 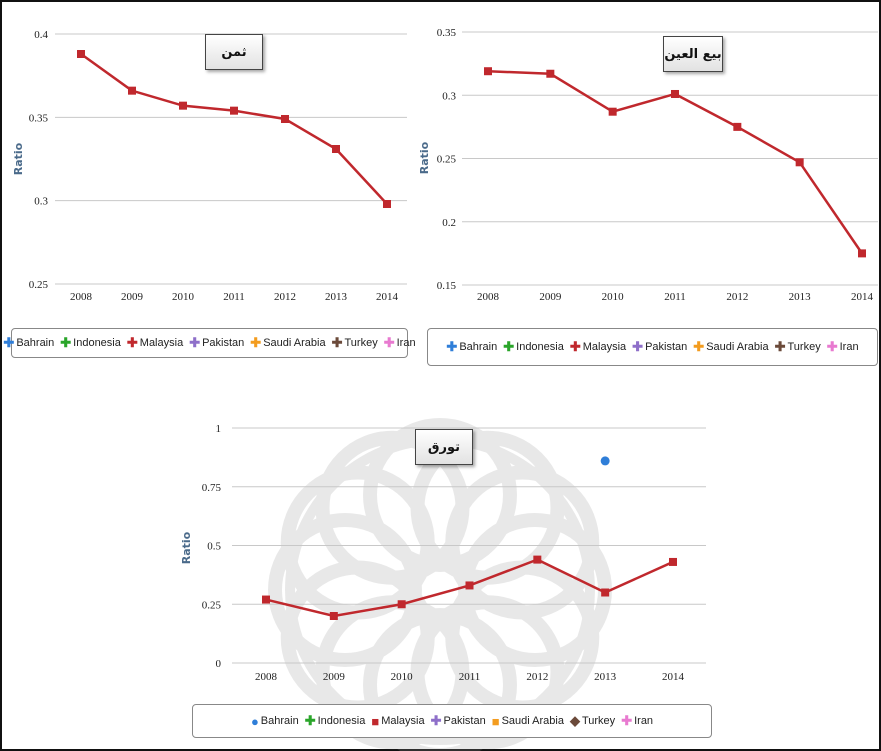 What do you see at coordinates (214, 547) in the screenshot?
I see `y-tick-label: 0.5` at bounding box center [214, 547].